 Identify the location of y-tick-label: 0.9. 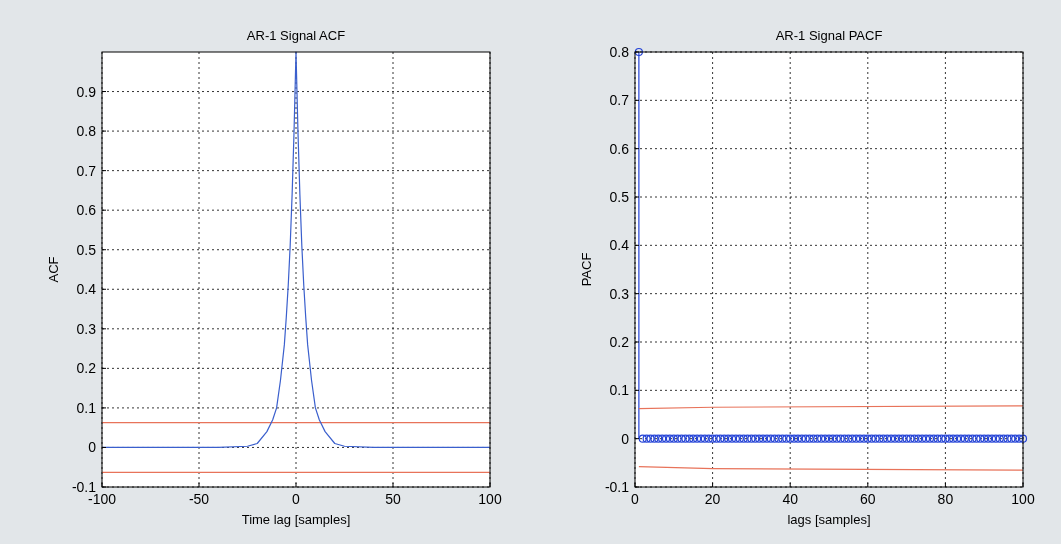
(86, 91).